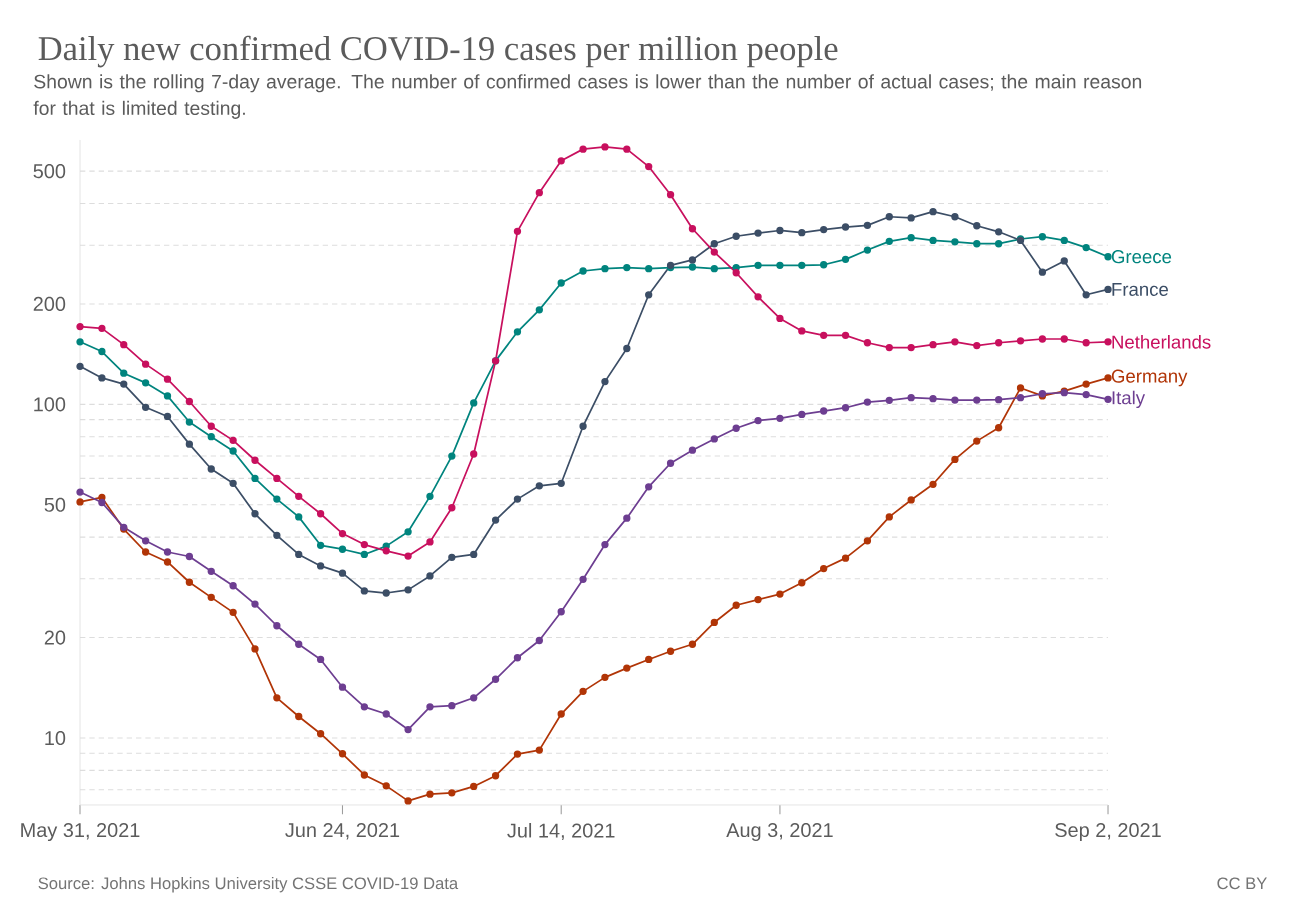 This screenshot has height=906, width=1296. I want to click on x-tick-label: Aug 3, 2021, so click(779, 832).